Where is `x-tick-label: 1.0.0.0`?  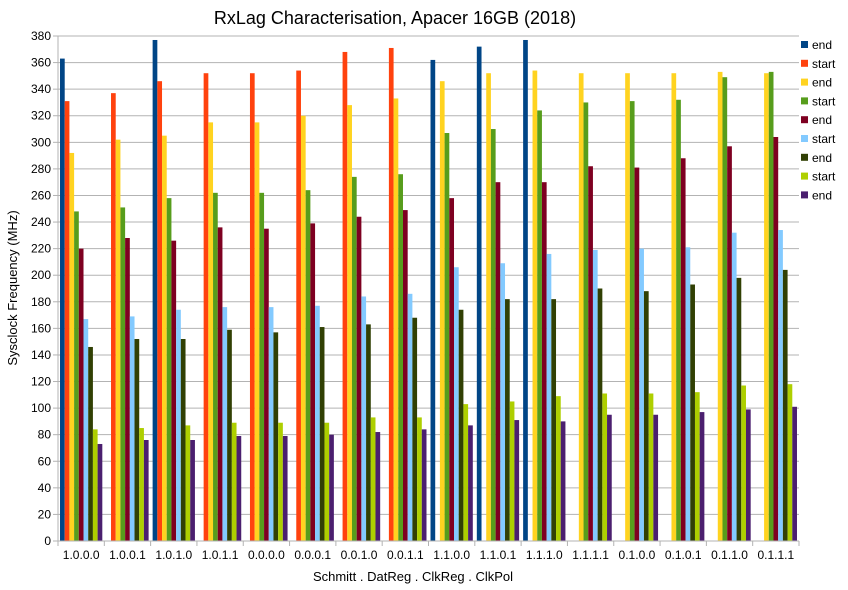 x-tick-label: 1.0.0.0 is located at coordinates (81, 555).